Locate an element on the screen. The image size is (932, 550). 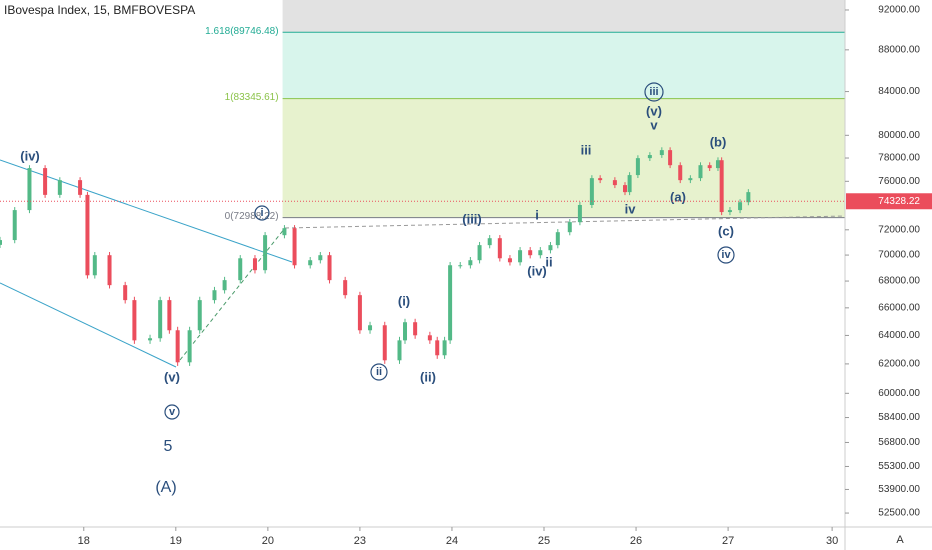
y-tick-label: 52500.00 is located at coordinates (899, 513).